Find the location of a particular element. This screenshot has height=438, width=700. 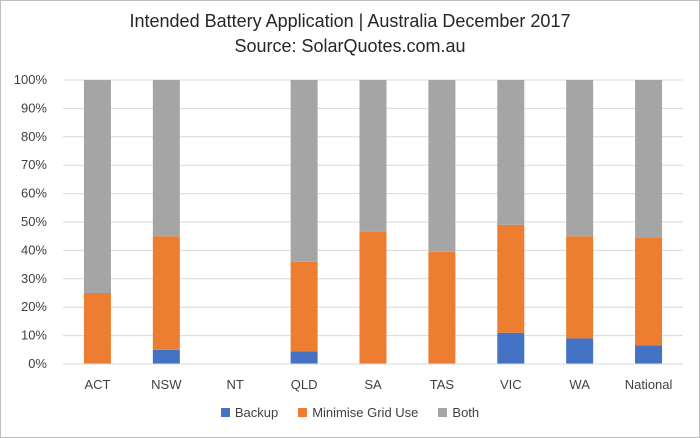

legend-item: Backup is located at coordinates (249, 412).